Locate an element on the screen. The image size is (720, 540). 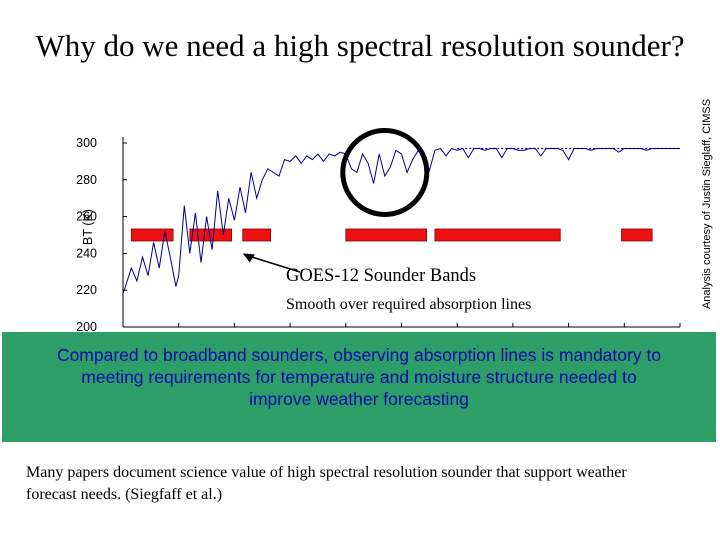
banner-line: improve weather forecasting is located at coordinates (359, 399).